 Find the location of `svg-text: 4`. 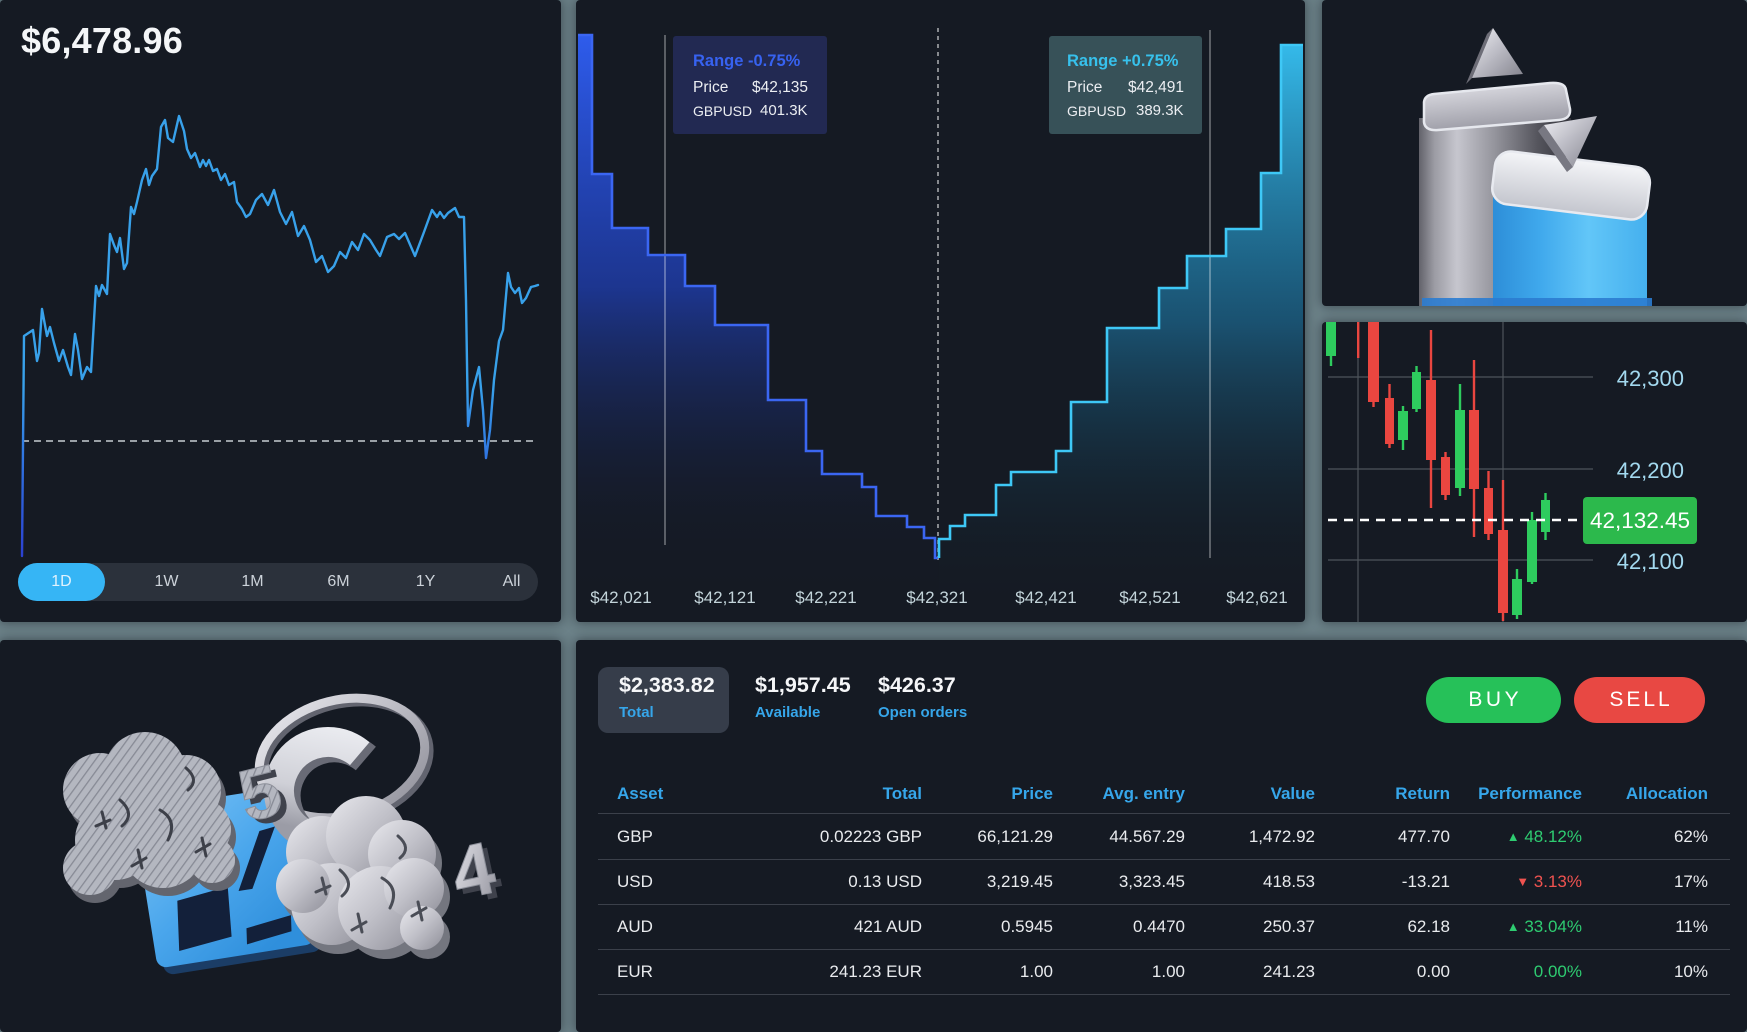

svg-text: 4 is located at coordinates (473, 871).